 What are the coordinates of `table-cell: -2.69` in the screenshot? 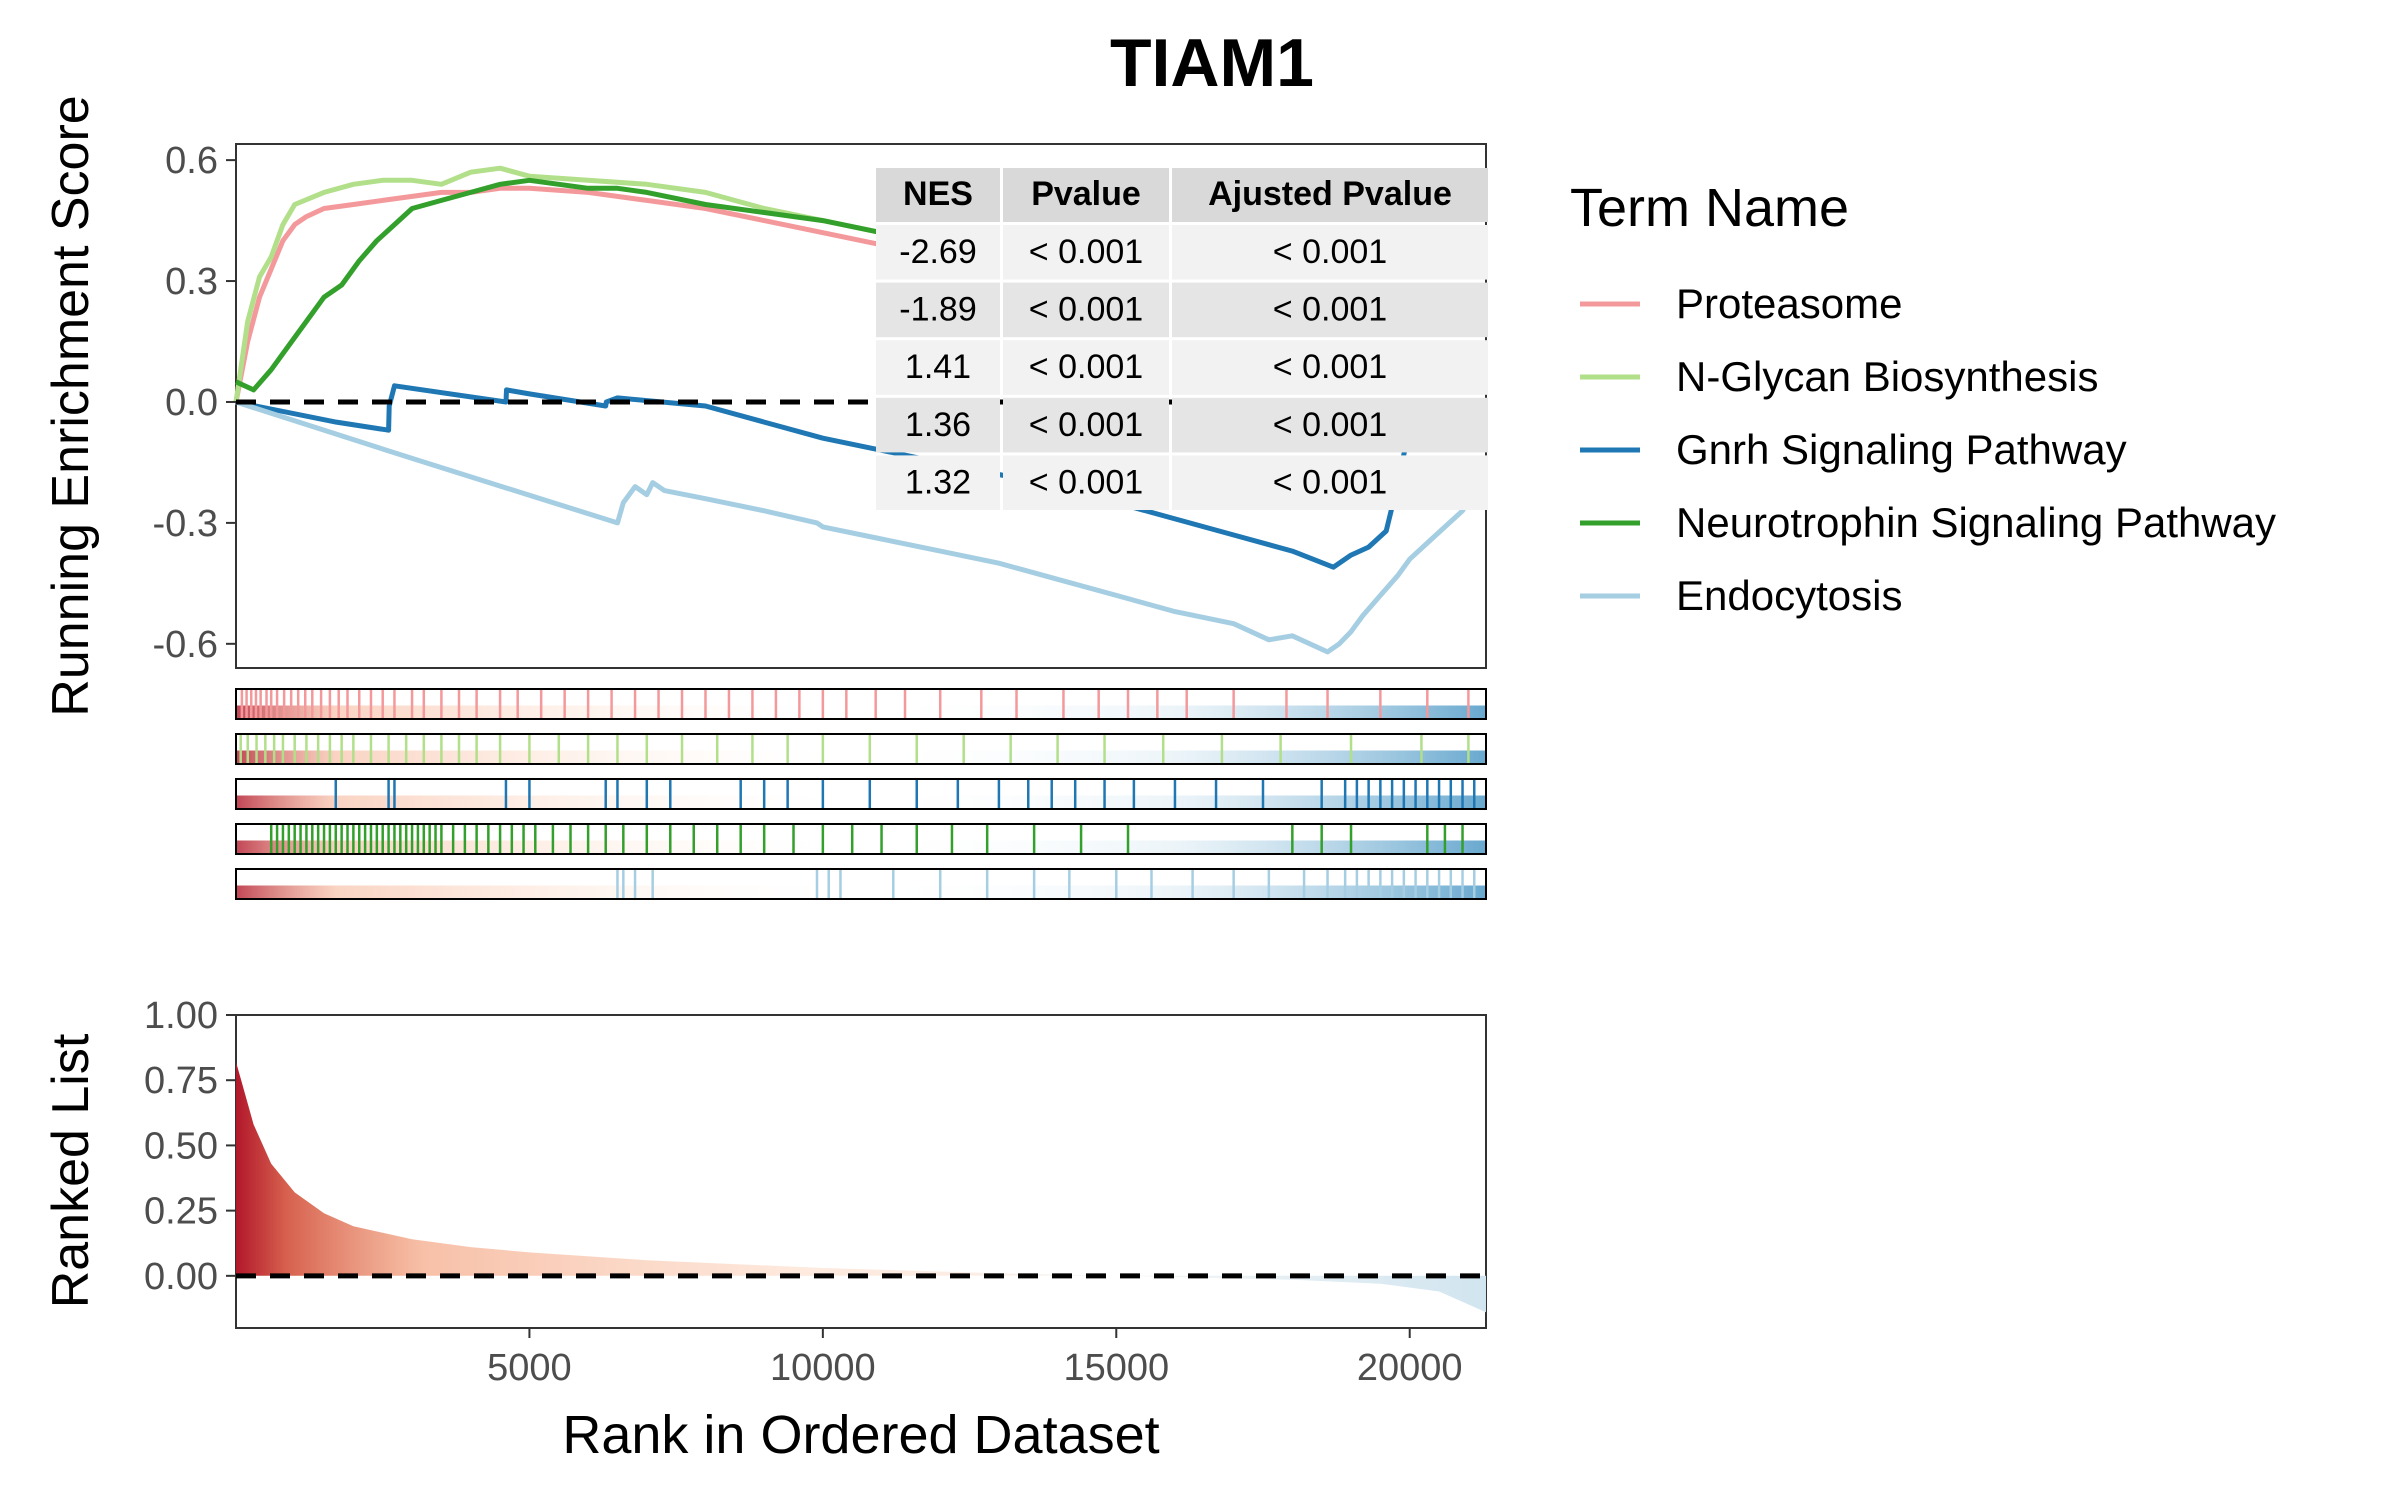 It's located at (938, 252).